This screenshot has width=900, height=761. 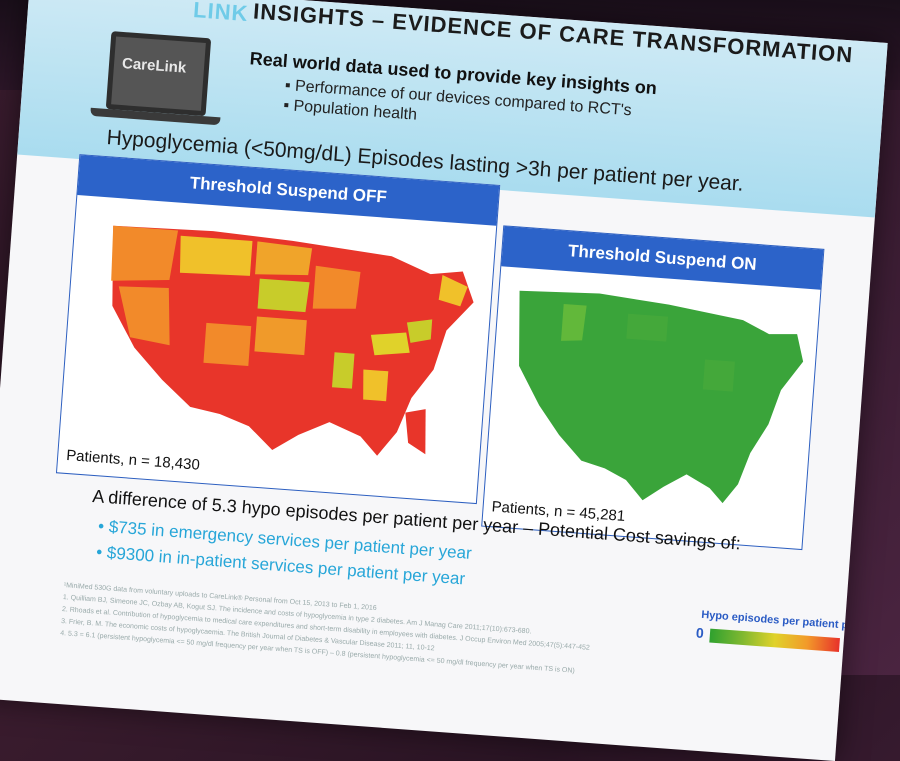 What do you see at coordinates (154, 65) in the screenshot?
I see `carelink-logo-text: CareLink` at bounding box center [154, 65].